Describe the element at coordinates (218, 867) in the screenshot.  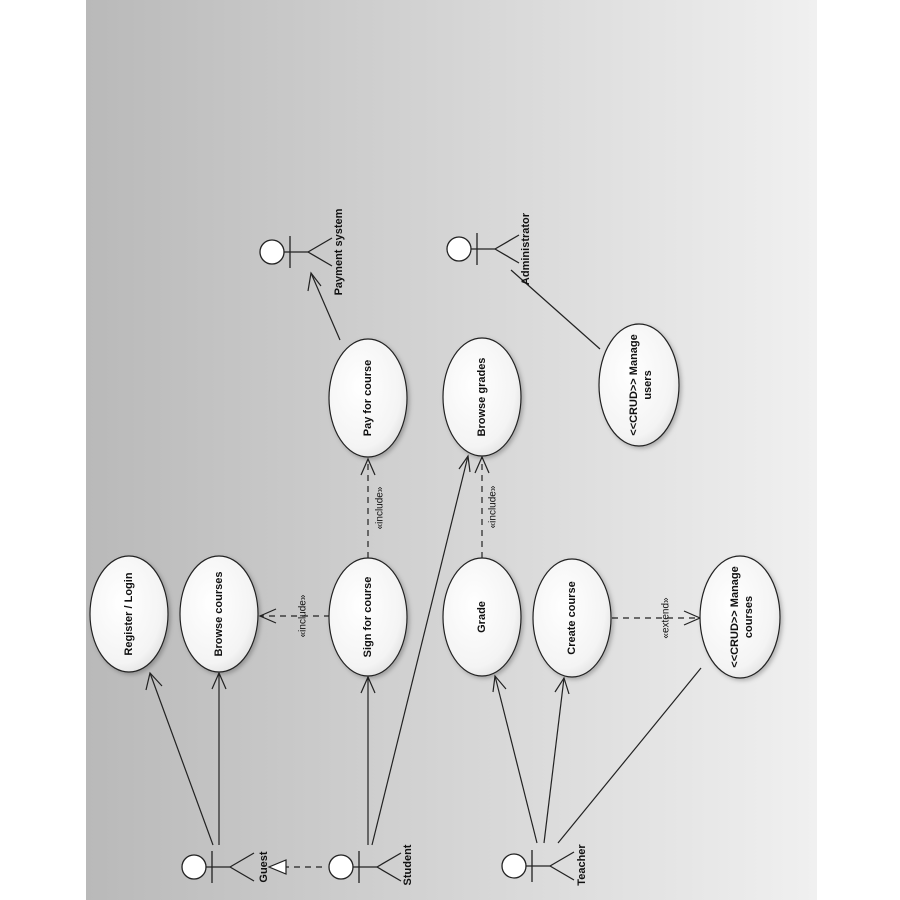
I see `actor-guest` at that location.